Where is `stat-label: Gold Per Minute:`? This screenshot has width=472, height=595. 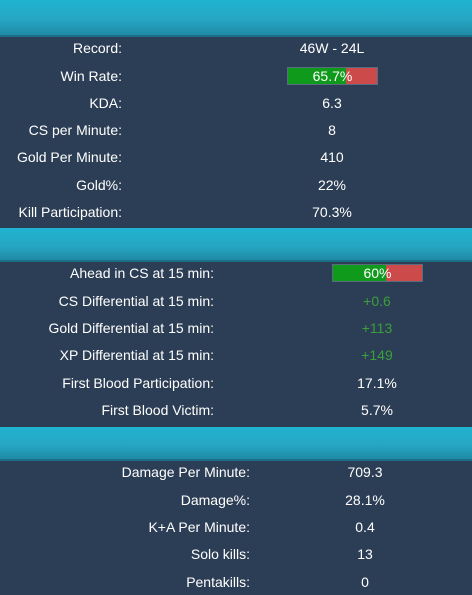
stat-label: Gold Per Minute: is located at coordinates (69, 157).